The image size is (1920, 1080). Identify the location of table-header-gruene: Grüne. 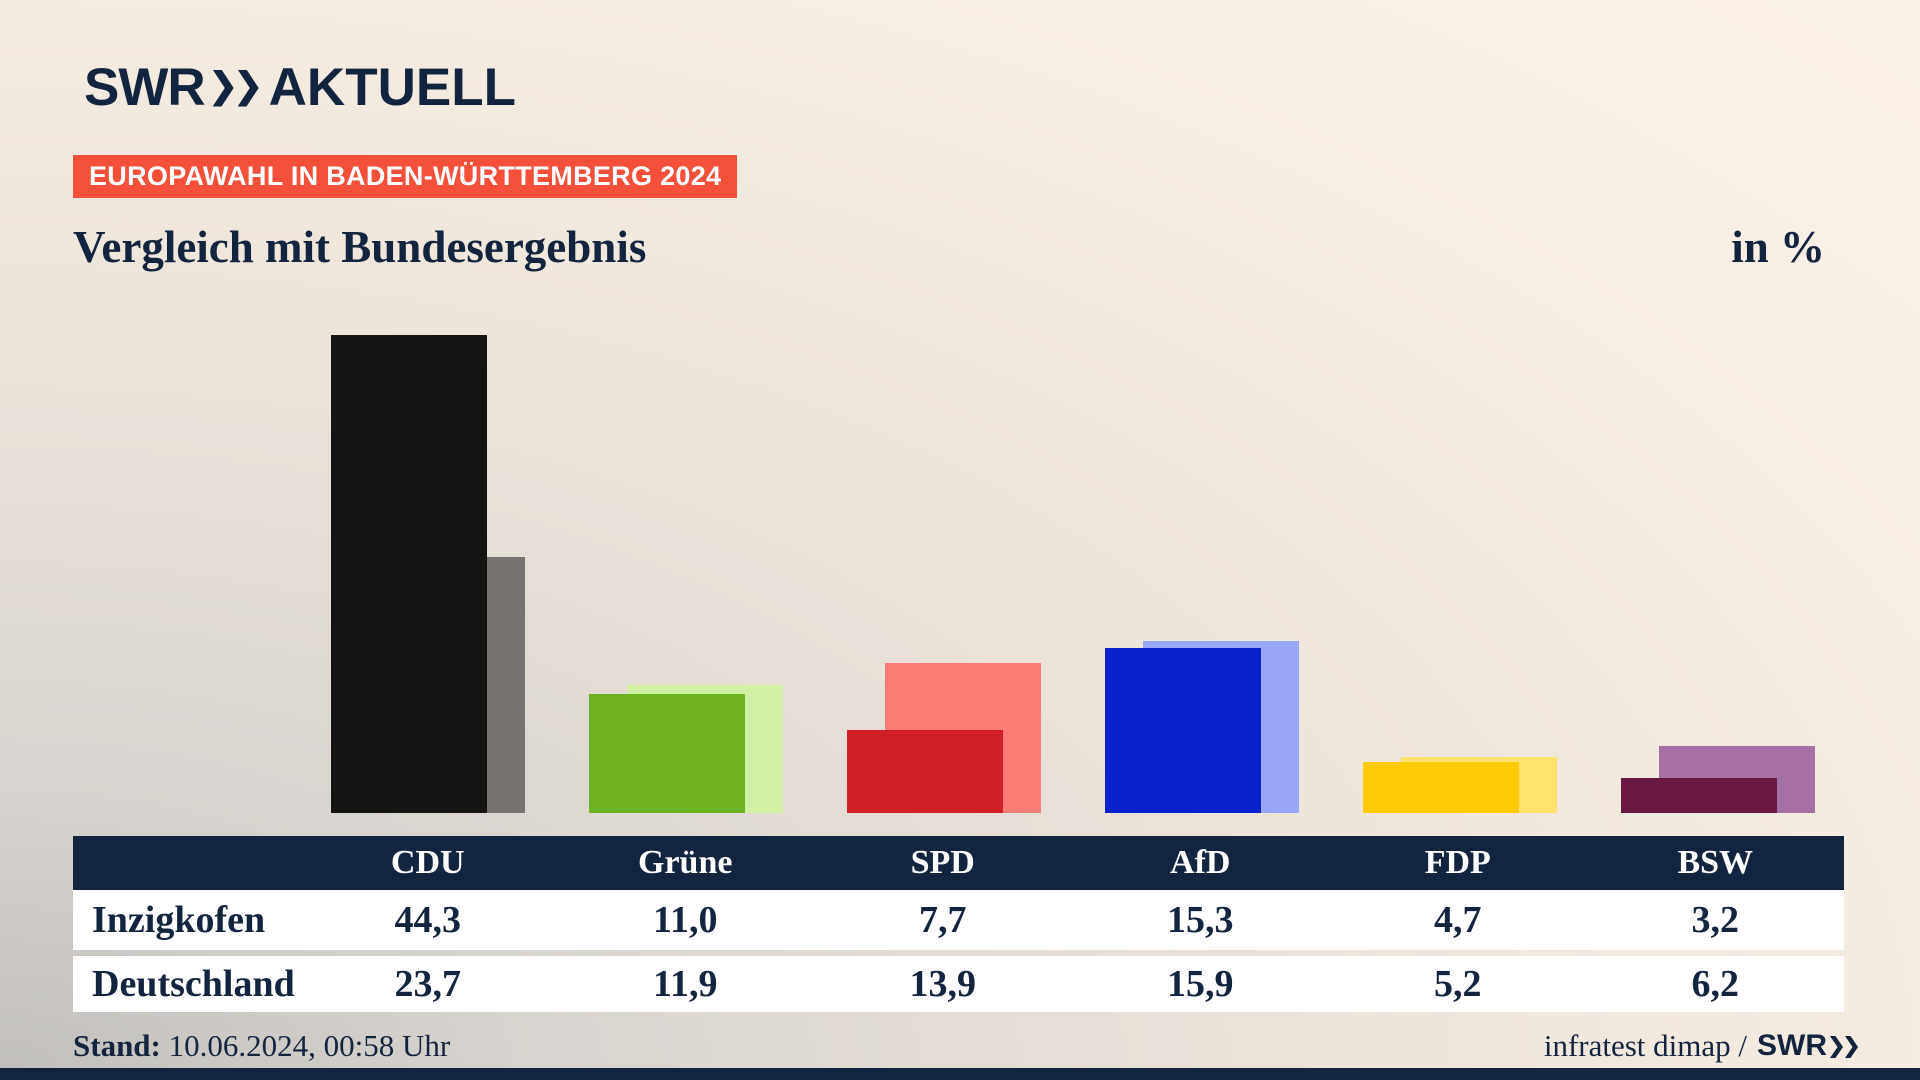
(685, 862).